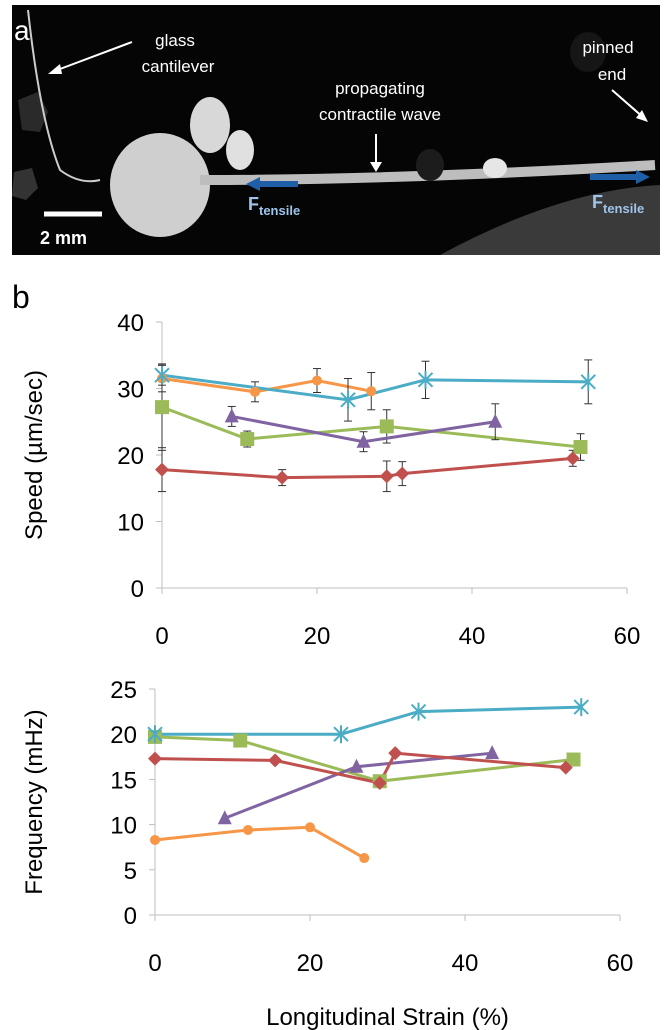 This screenshot has width=670, height=1030. Describe the element at coordinates (64, 96) in the screenshot. I see `cantilever` at that location.